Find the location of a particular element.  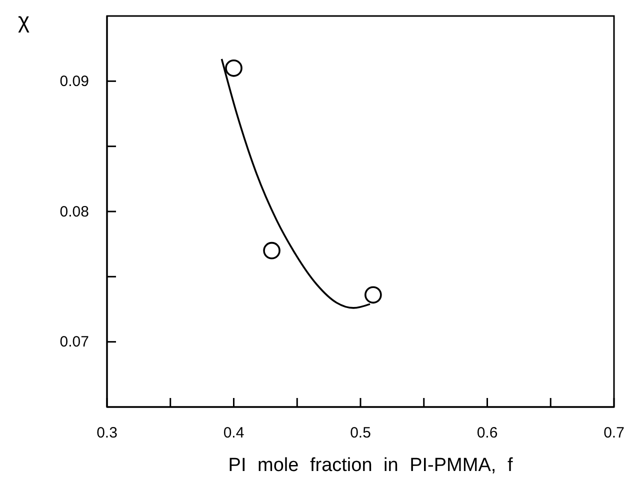

y-axis-title: χ is located at coordinates (24, 20).